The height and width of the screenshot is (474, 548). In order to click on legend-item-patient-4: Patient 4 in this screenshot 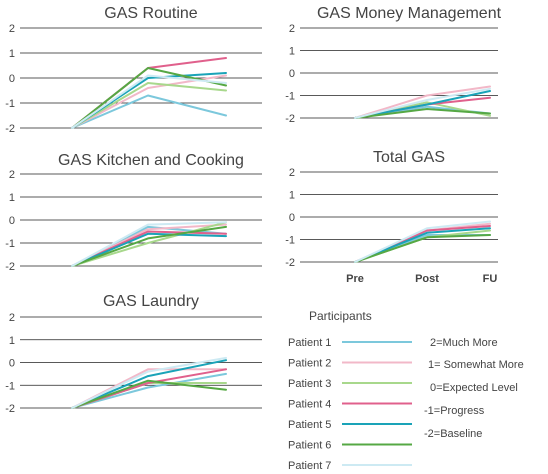, I will do `click(350, 405)`.